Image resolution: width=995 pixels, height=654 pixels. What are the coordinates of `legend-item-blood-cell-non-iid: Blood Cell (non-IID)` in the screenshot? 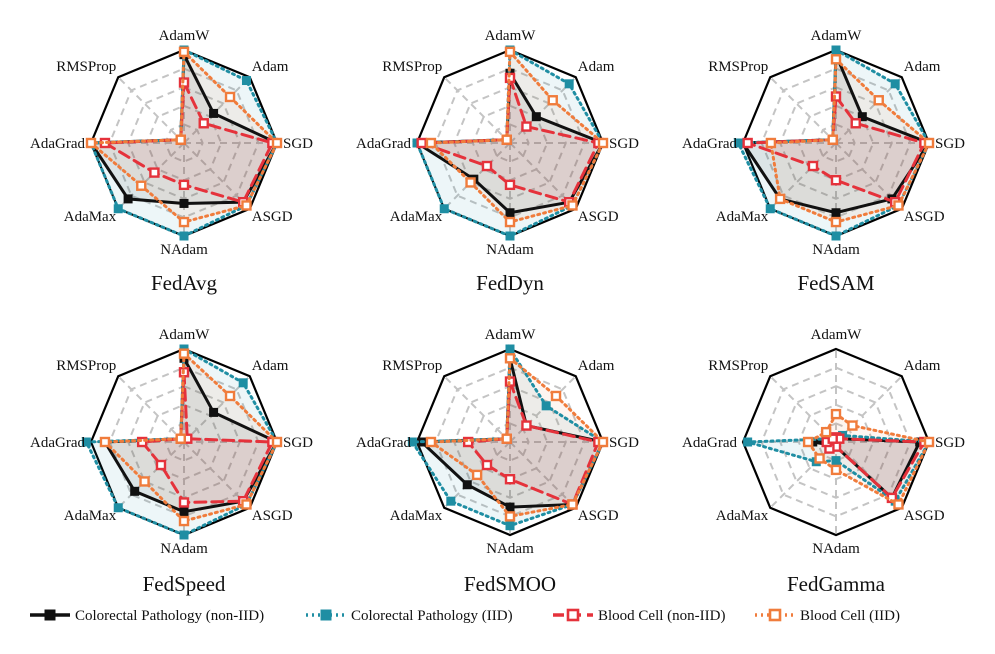 It's located at (639, 616).